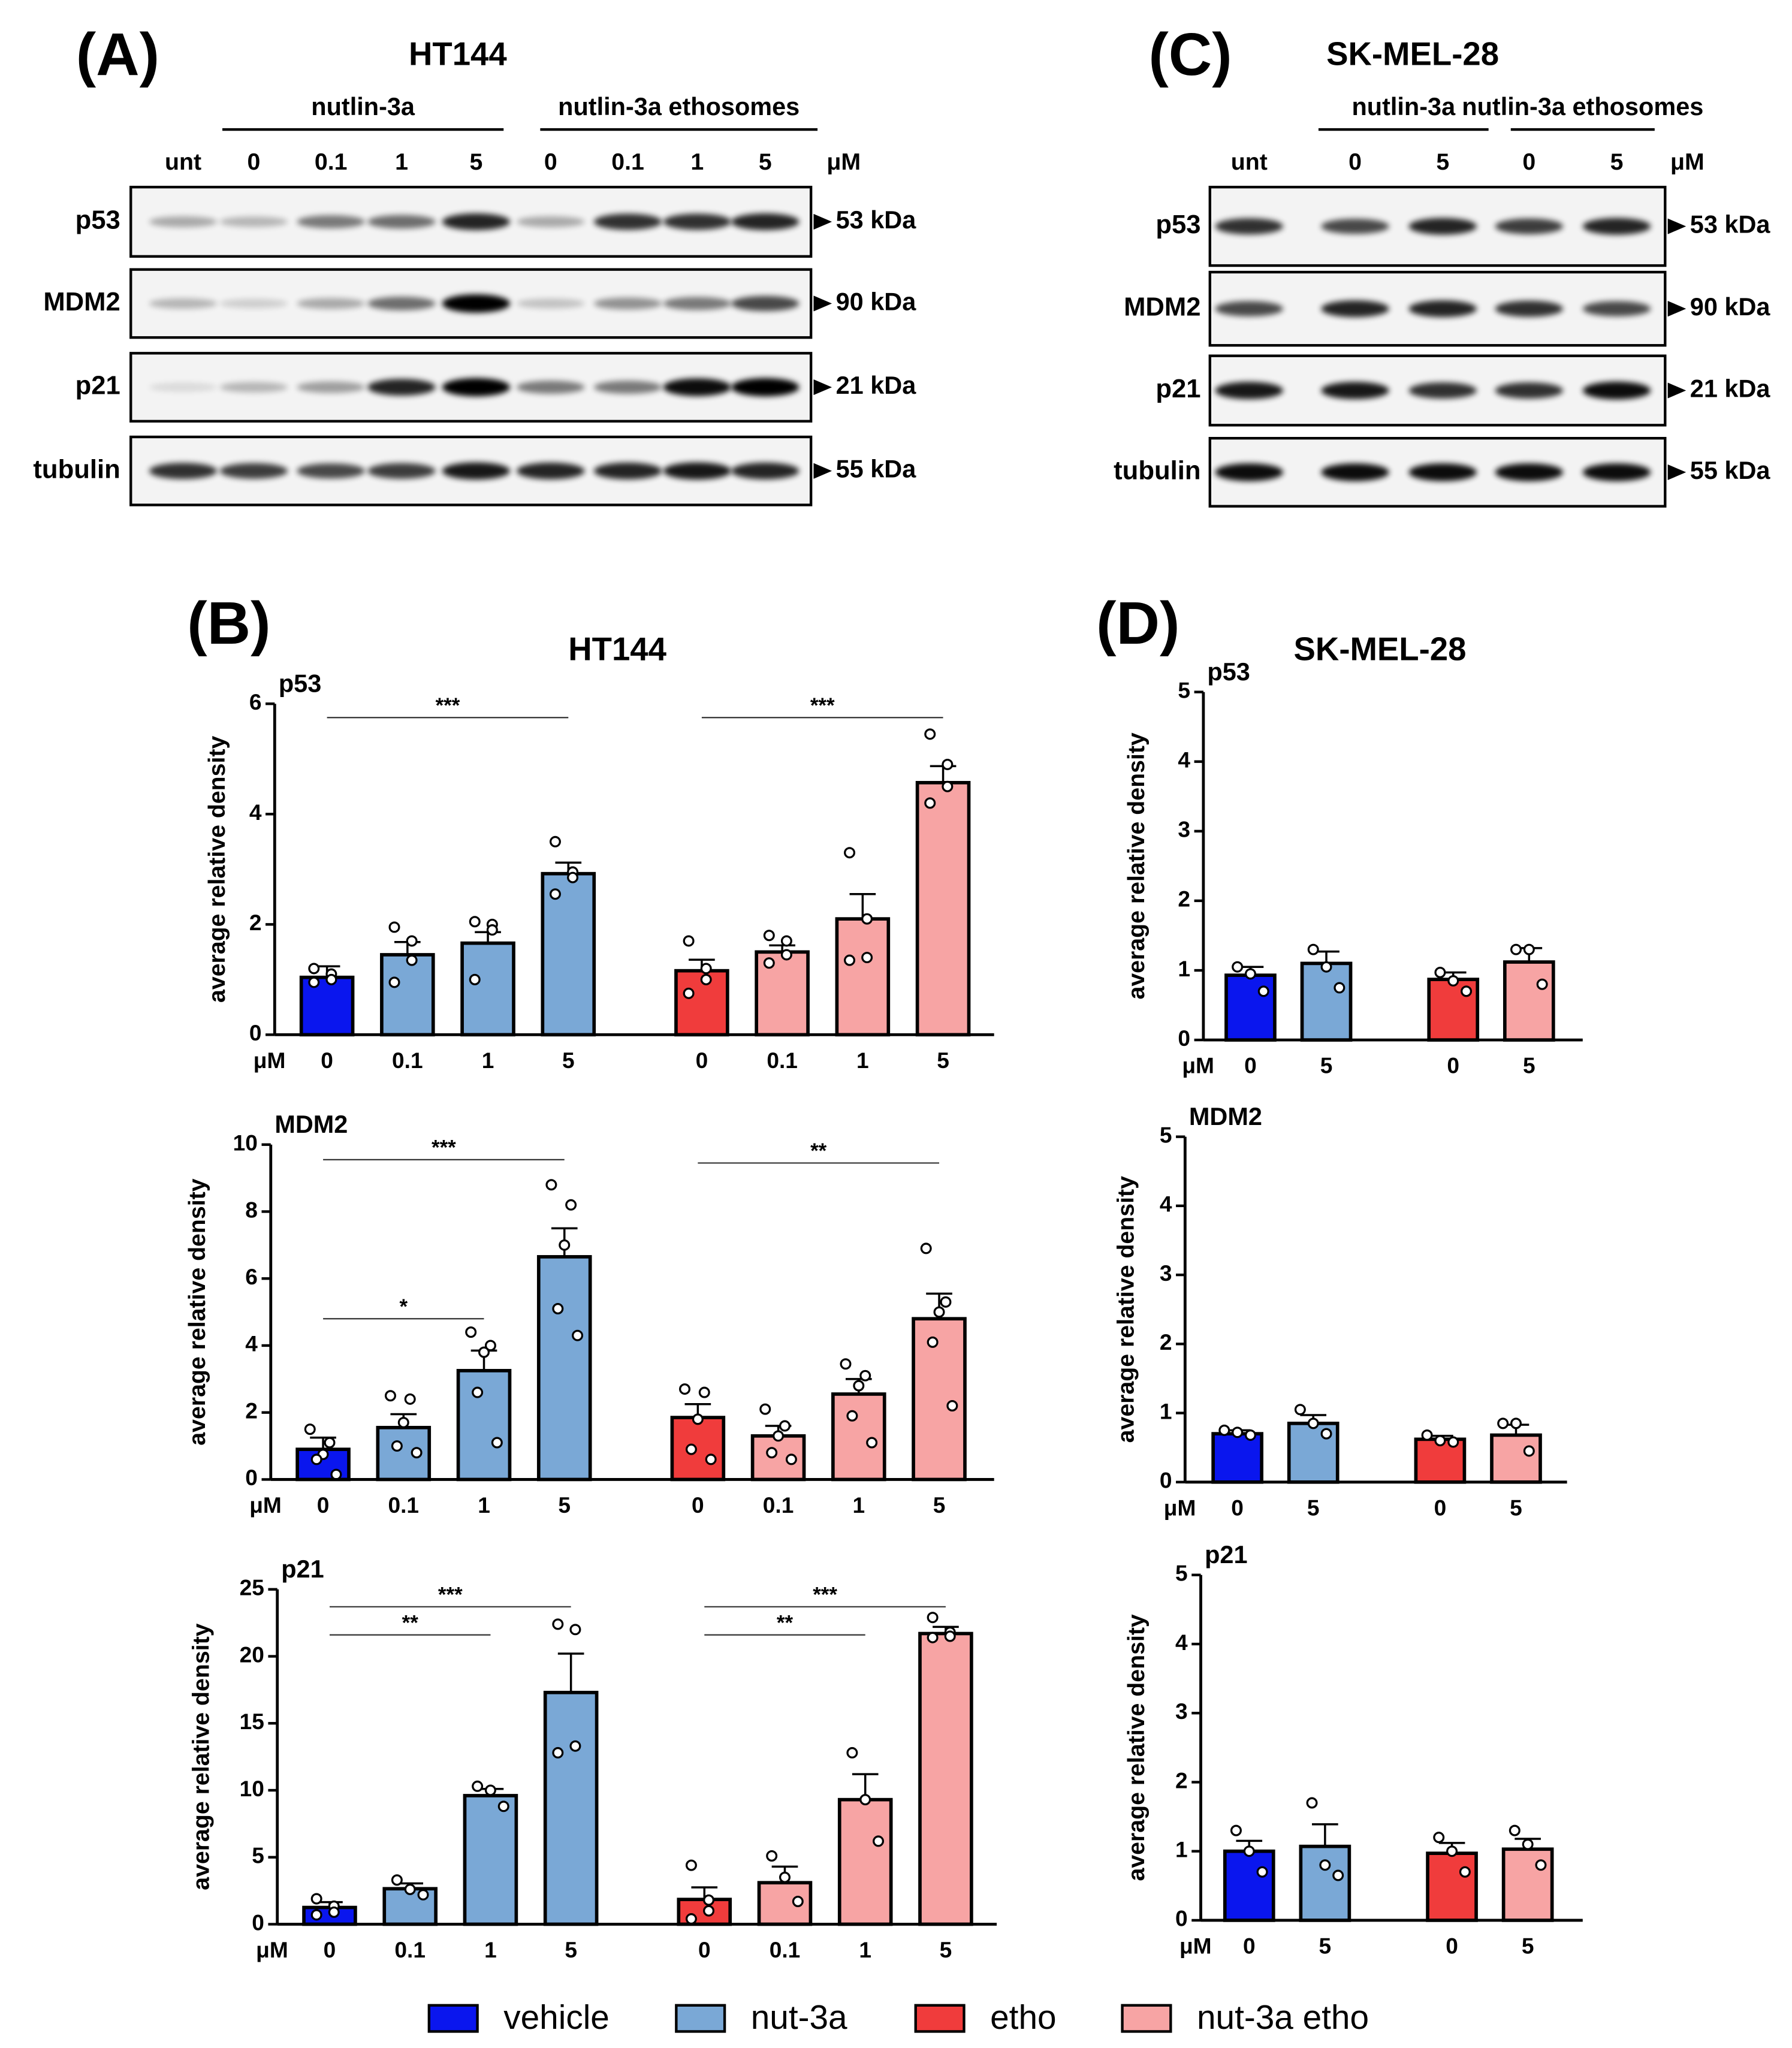 Image resolution: width=1792 pixels, height=2048 pixels. Describe the element at coordinates (76, 469) in the screenshot. I see `protein-label: tubulin` at that location.